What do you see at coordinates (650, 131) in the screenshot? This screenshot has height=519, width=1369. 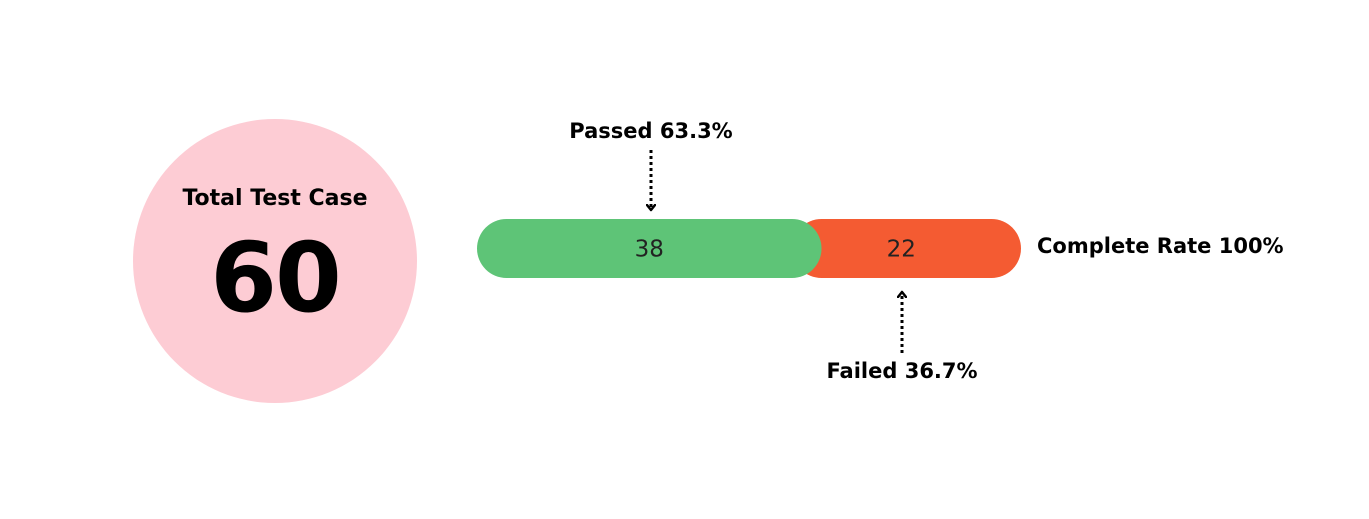 I see `annotation-passed: Passed 63.3%` at bounding box center [650, 131].